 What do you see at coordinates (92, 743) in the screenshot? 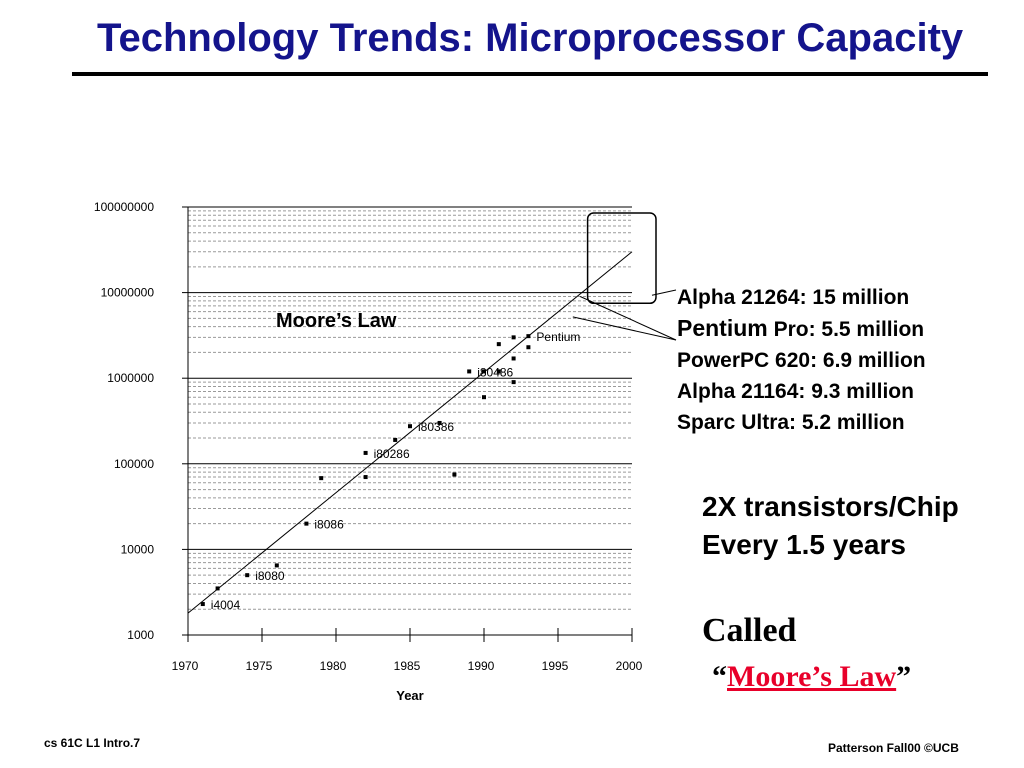
I see `footer-course-label: cs 61C L1 Intro.7` at bounding box center [92, 743].